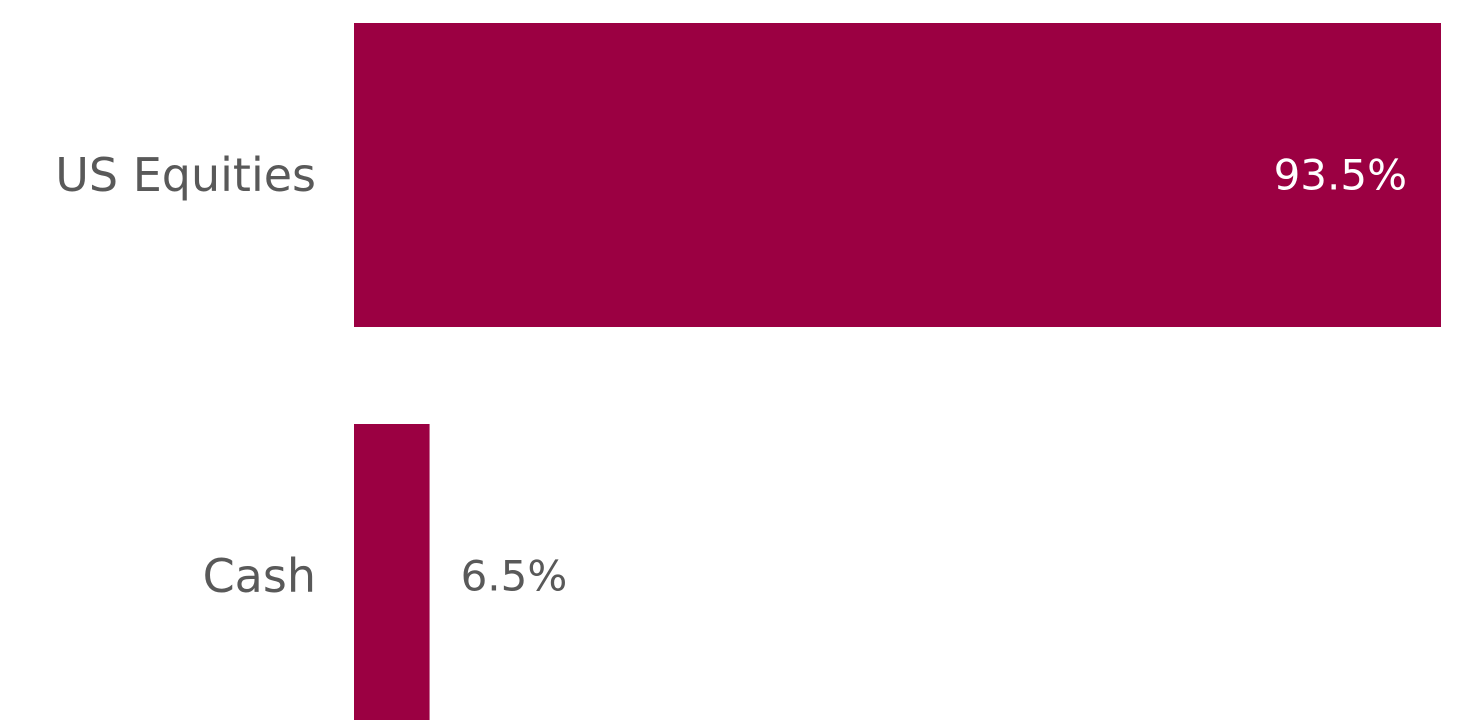 The height and width of the screenshot is (720, 1466). What do you see at coordinates (185, 175) in the screenshot?
I see `category-label-us-equities: US Equities` at bounding box center [185, 175].